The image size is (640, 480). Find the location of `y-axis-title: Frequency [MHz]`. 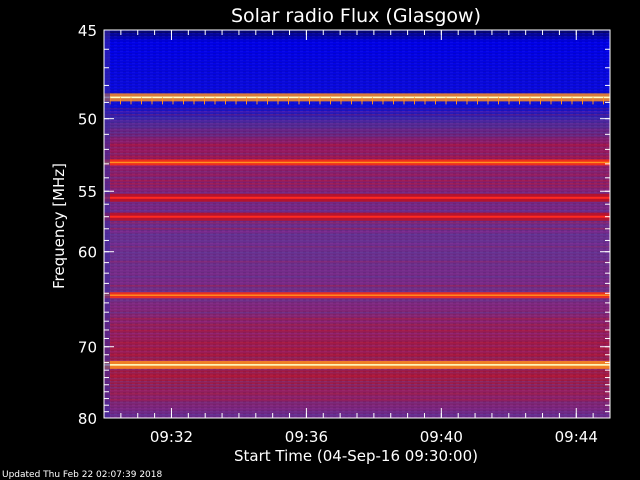

y-axis-title: Frequency [MHz] is located at coordinates (59, 226).